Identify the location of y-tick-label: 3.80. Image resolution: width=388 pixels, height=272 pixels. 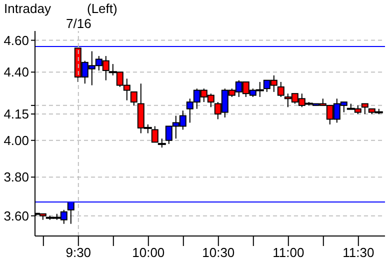
(16, 177).